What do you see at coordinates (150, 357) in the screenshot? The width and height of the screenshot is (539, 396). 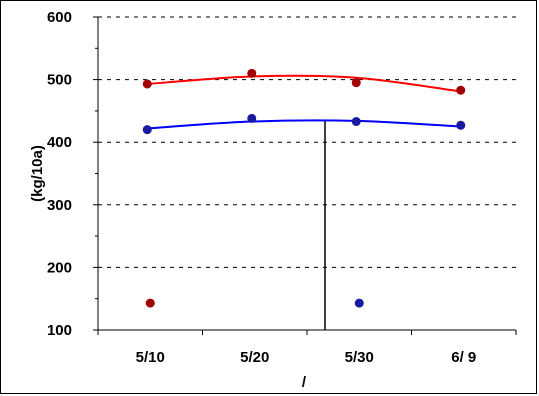 I see `x-tick-label: 5/10` at bounding box center [150, 357].